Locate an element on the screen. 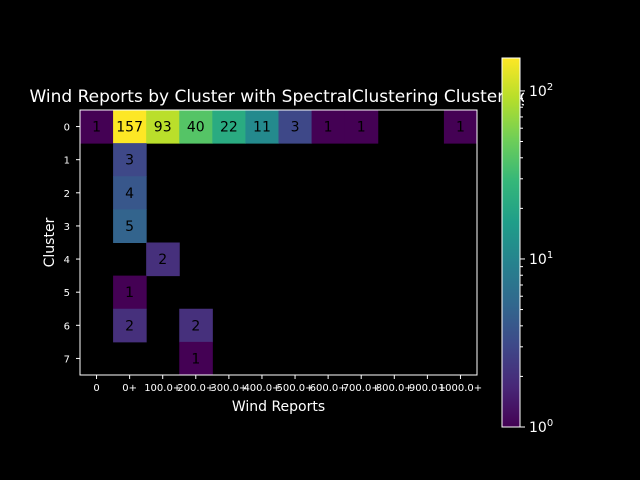 The image size is (640, 480). cell-value-label: 157 is located at coordinates (129, 128).